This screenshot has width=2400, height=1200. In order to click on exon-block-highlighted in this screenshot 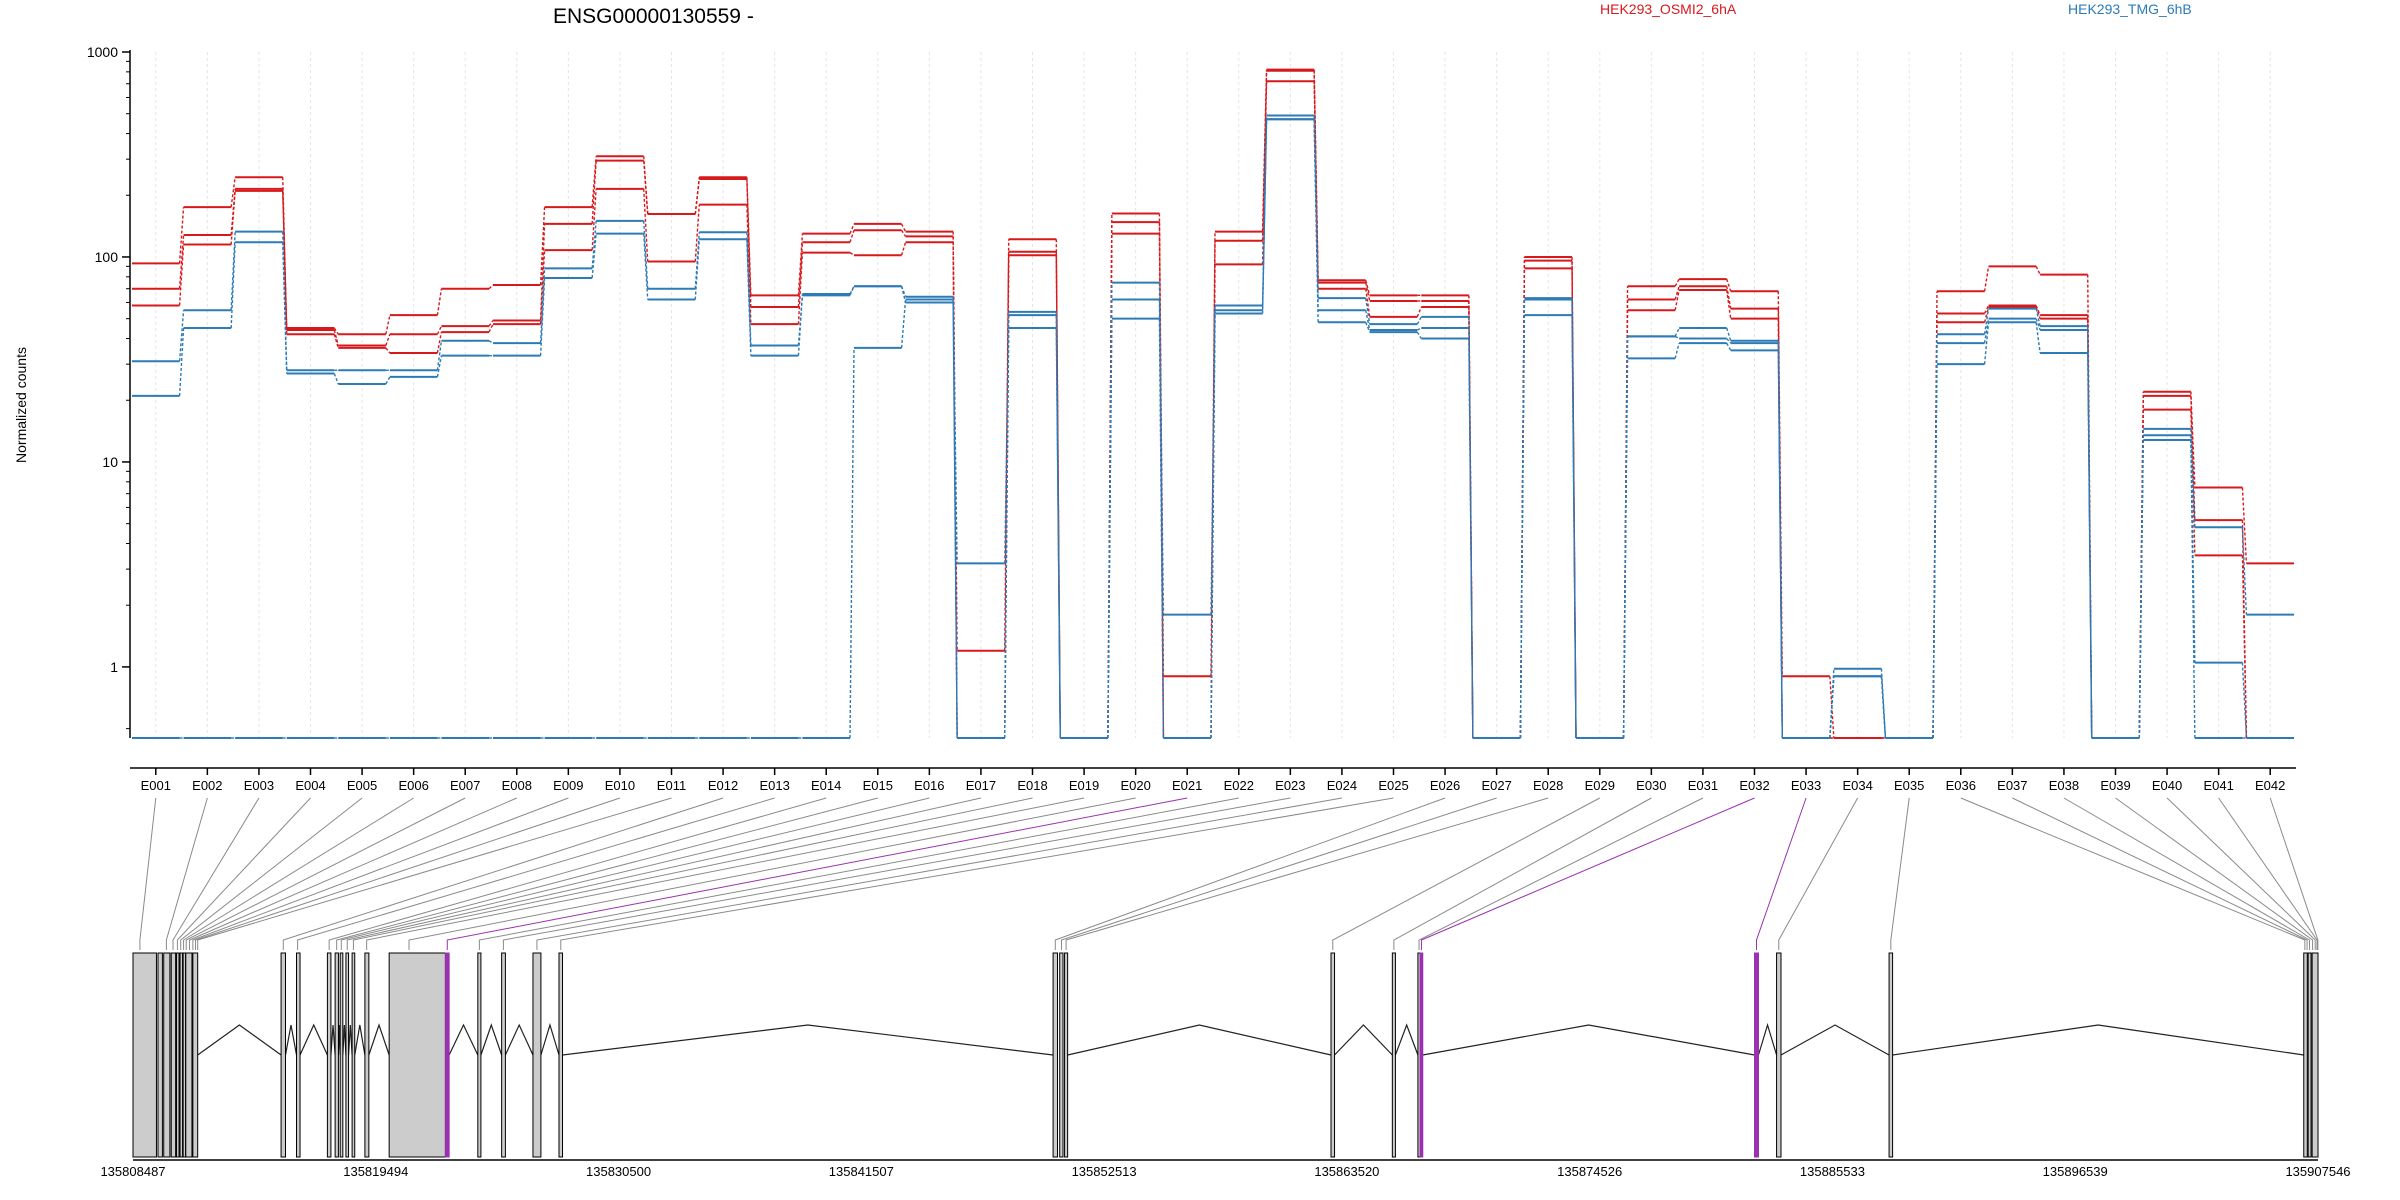, I will do `click(447, 1055)`.